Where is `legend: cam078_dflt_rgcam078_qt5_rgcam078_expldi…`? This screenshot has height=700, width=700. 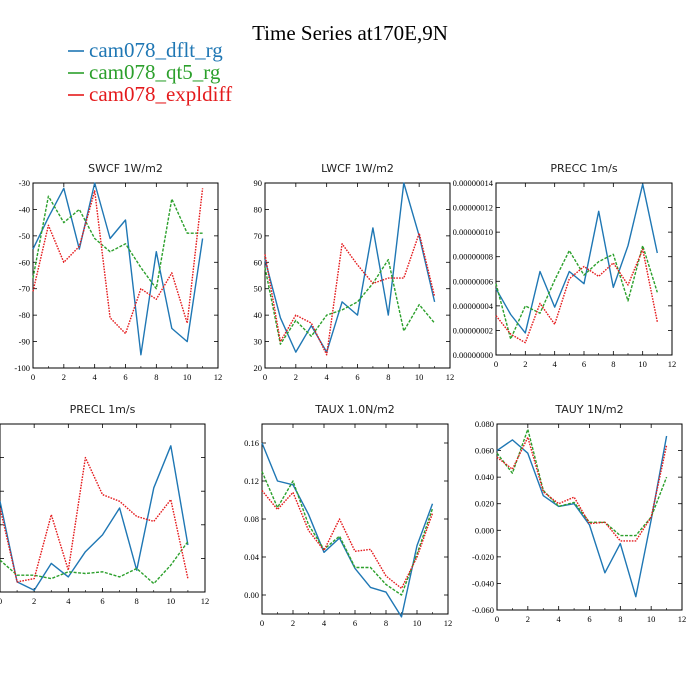
legend: cam078_dflt_rgcam078_qt5_rgcam078_expldi… is located at coordinates (150, 72).